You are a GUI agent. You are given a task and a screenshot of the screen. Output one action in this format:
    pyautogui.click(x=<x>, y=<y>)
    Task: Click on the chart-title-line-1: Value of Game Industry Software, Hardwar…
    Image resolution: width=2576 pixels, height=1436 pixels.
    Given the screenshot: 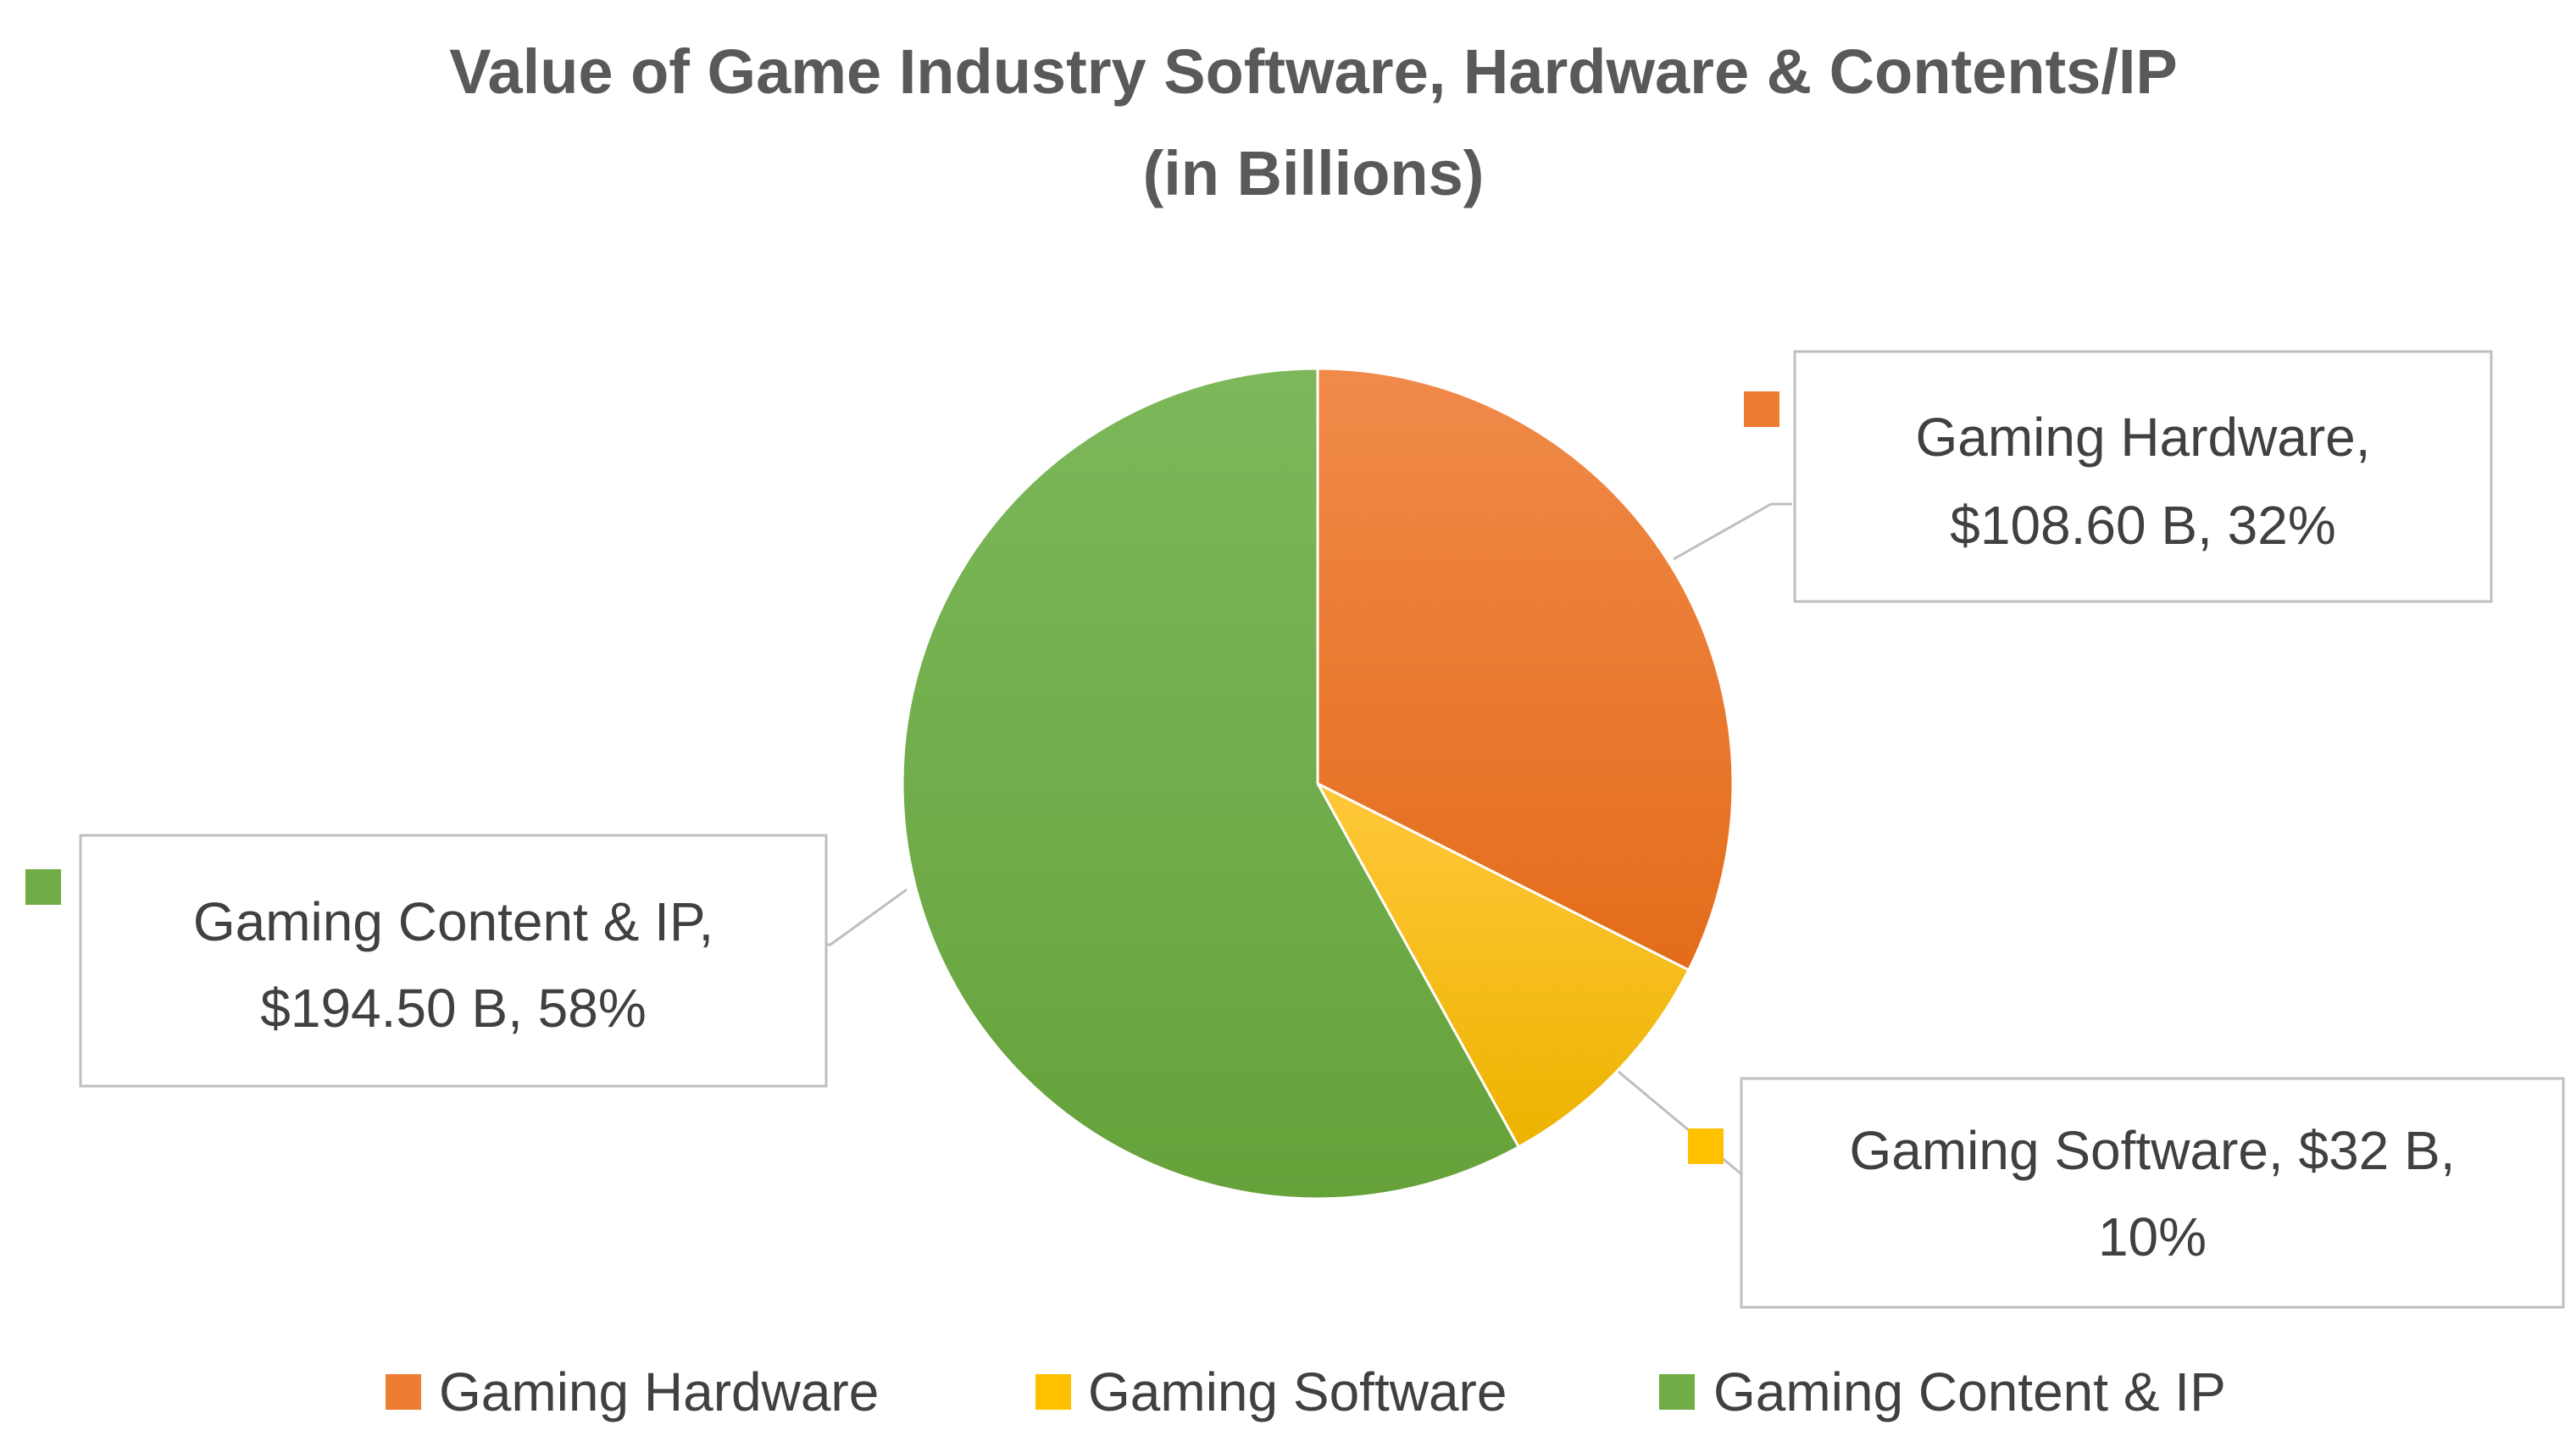 What is the action you would take?
    pyautogui.click(x=1313, y=71)
    